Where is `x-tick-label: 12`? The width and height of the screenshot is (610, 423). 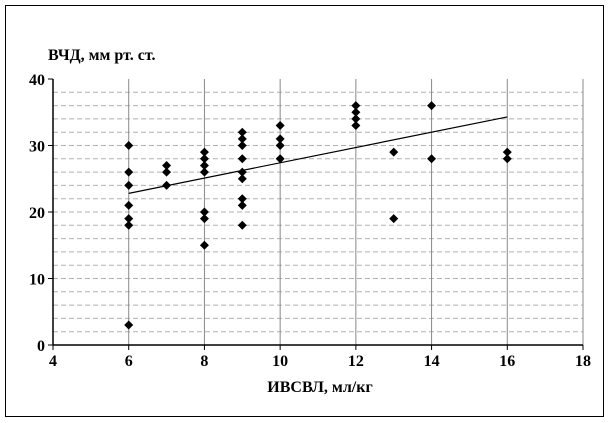 x-tick-label: 12 is located at coordinates (356, 361).